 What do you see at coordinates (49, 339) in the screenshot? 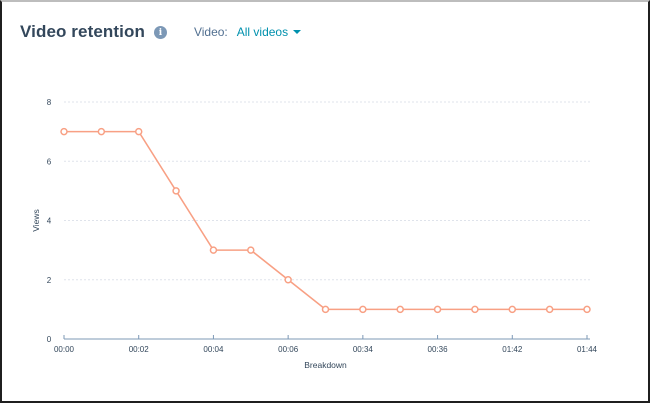
I see `y-tick-label: 0` at bounding box center [49, 339].